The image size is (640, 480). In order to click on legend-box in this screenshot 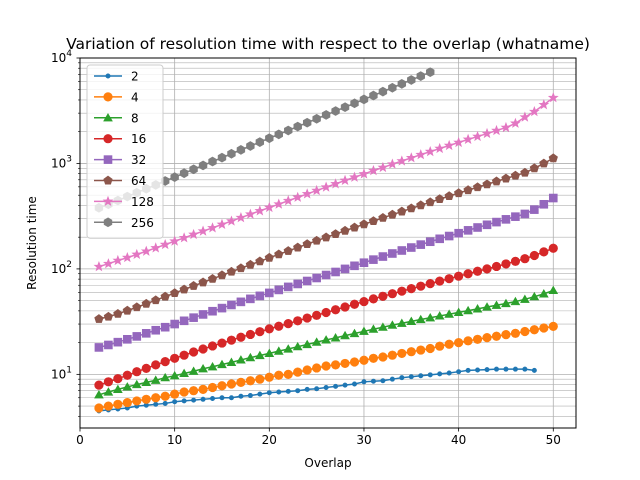, I will do `click(125, 151)`.